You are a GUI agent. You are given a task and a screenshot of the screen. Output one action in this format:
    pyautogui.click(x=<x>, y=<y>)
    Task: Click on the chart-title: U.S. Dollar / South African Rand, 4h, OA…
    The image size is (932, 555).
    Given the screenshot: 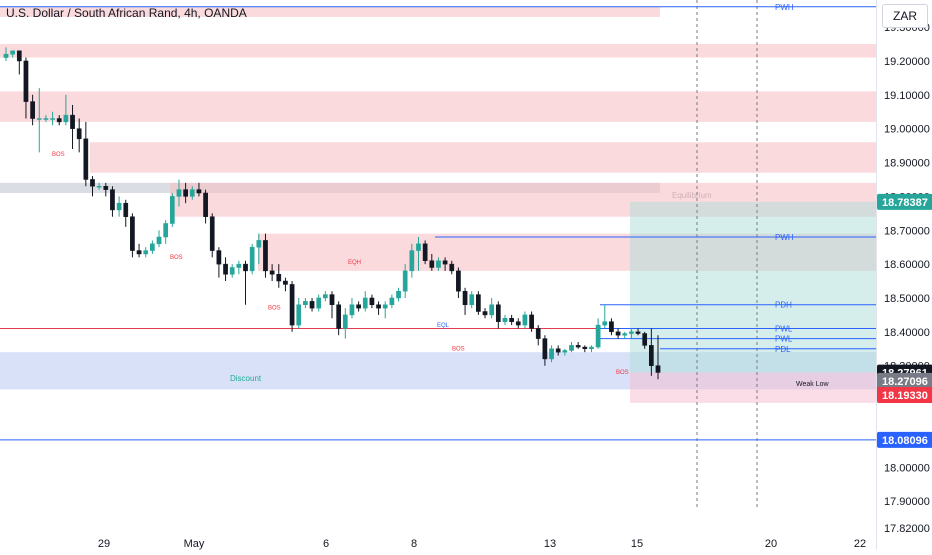 What is the action you would take?
    pyautogui.click(x=126, y=13)
    